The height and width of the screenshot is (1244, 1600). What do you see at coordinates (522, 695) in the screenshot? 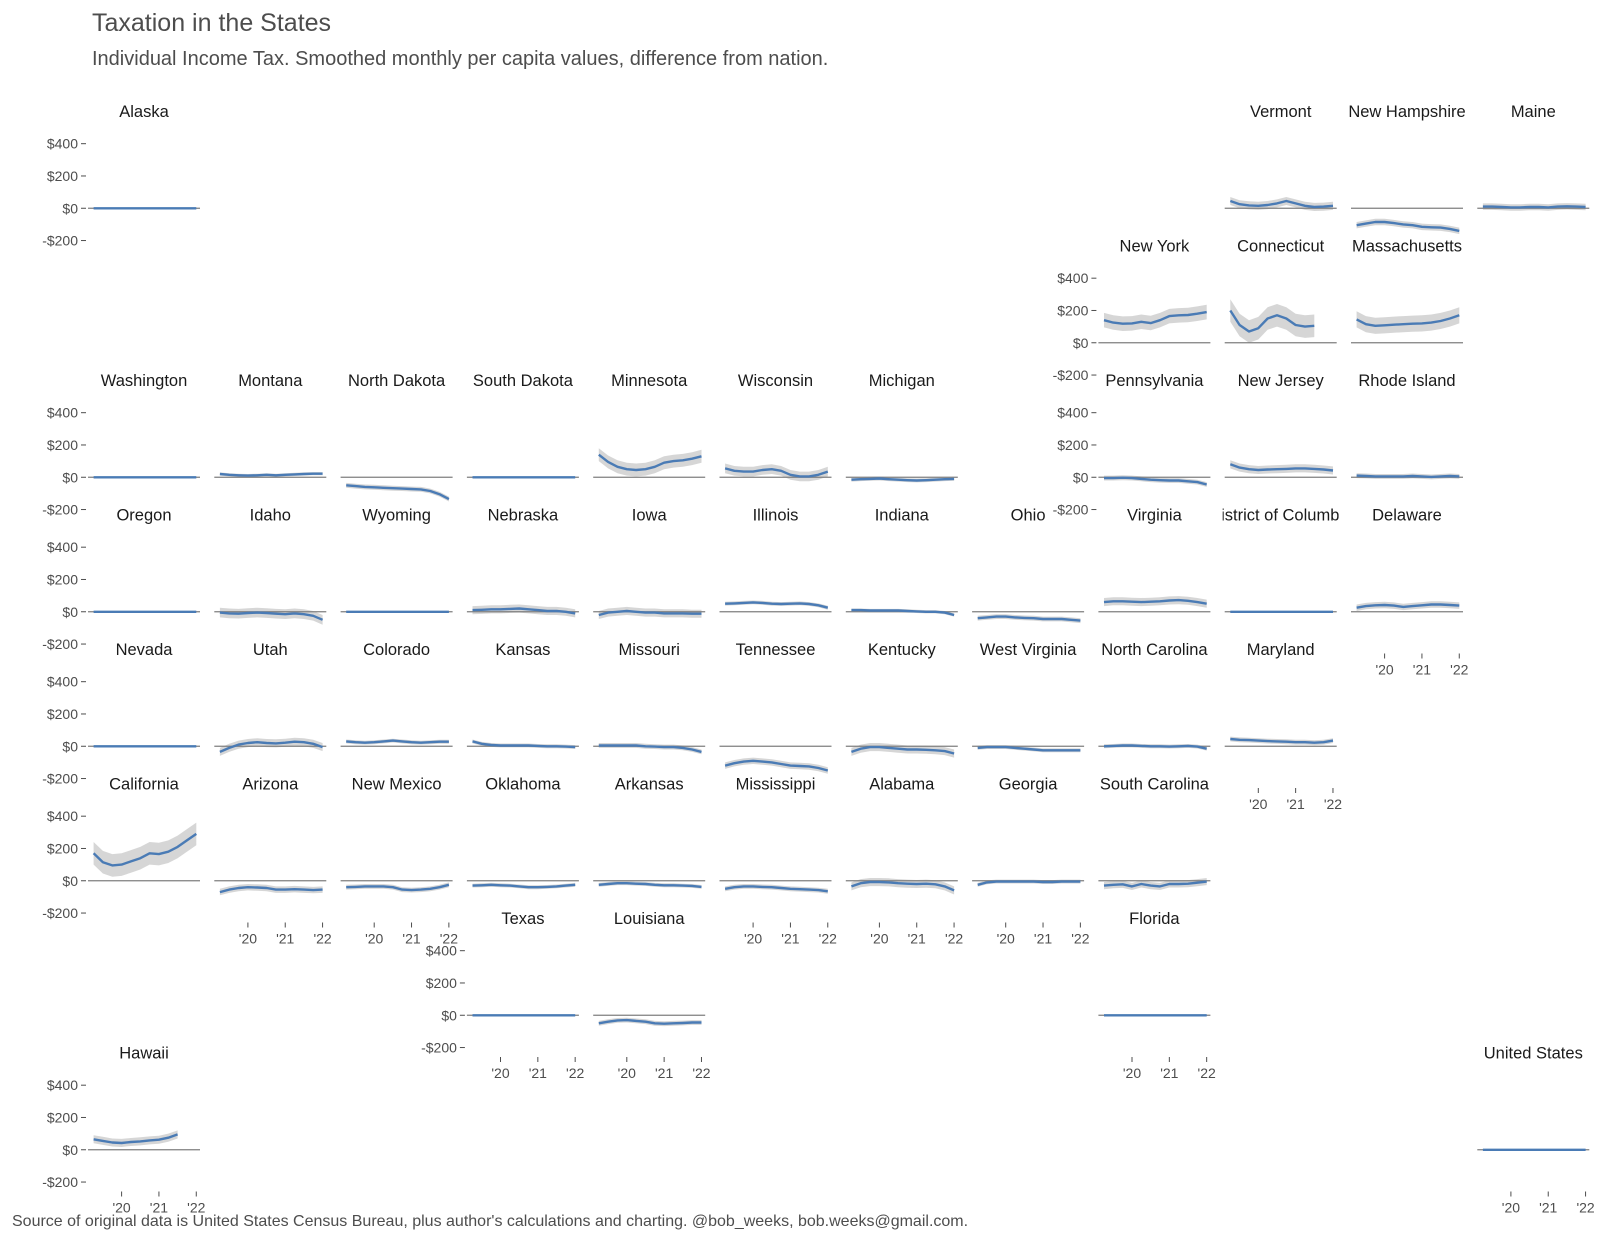
I see `panel-kansas: Kansas` at bounding box center [522, 695].